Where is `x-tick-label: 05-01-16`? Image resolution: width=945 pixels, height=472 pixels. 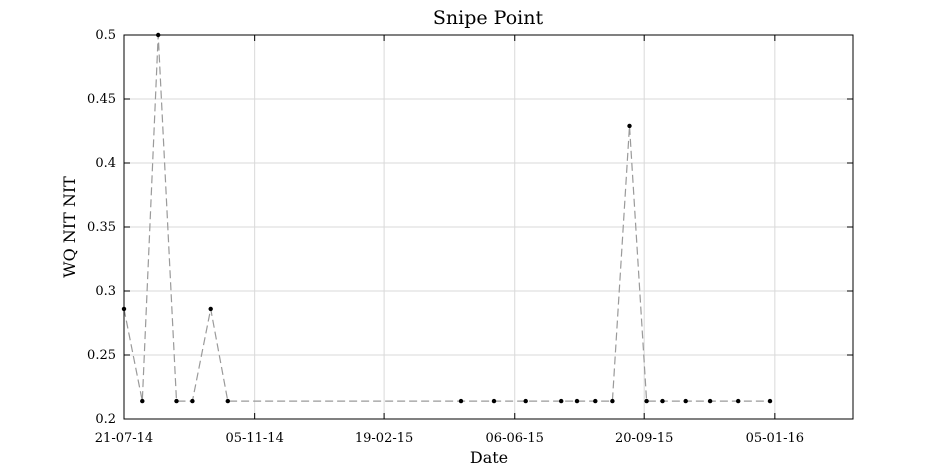 x-tick-label: 05-01-16 is located at coordinates (775, 438).